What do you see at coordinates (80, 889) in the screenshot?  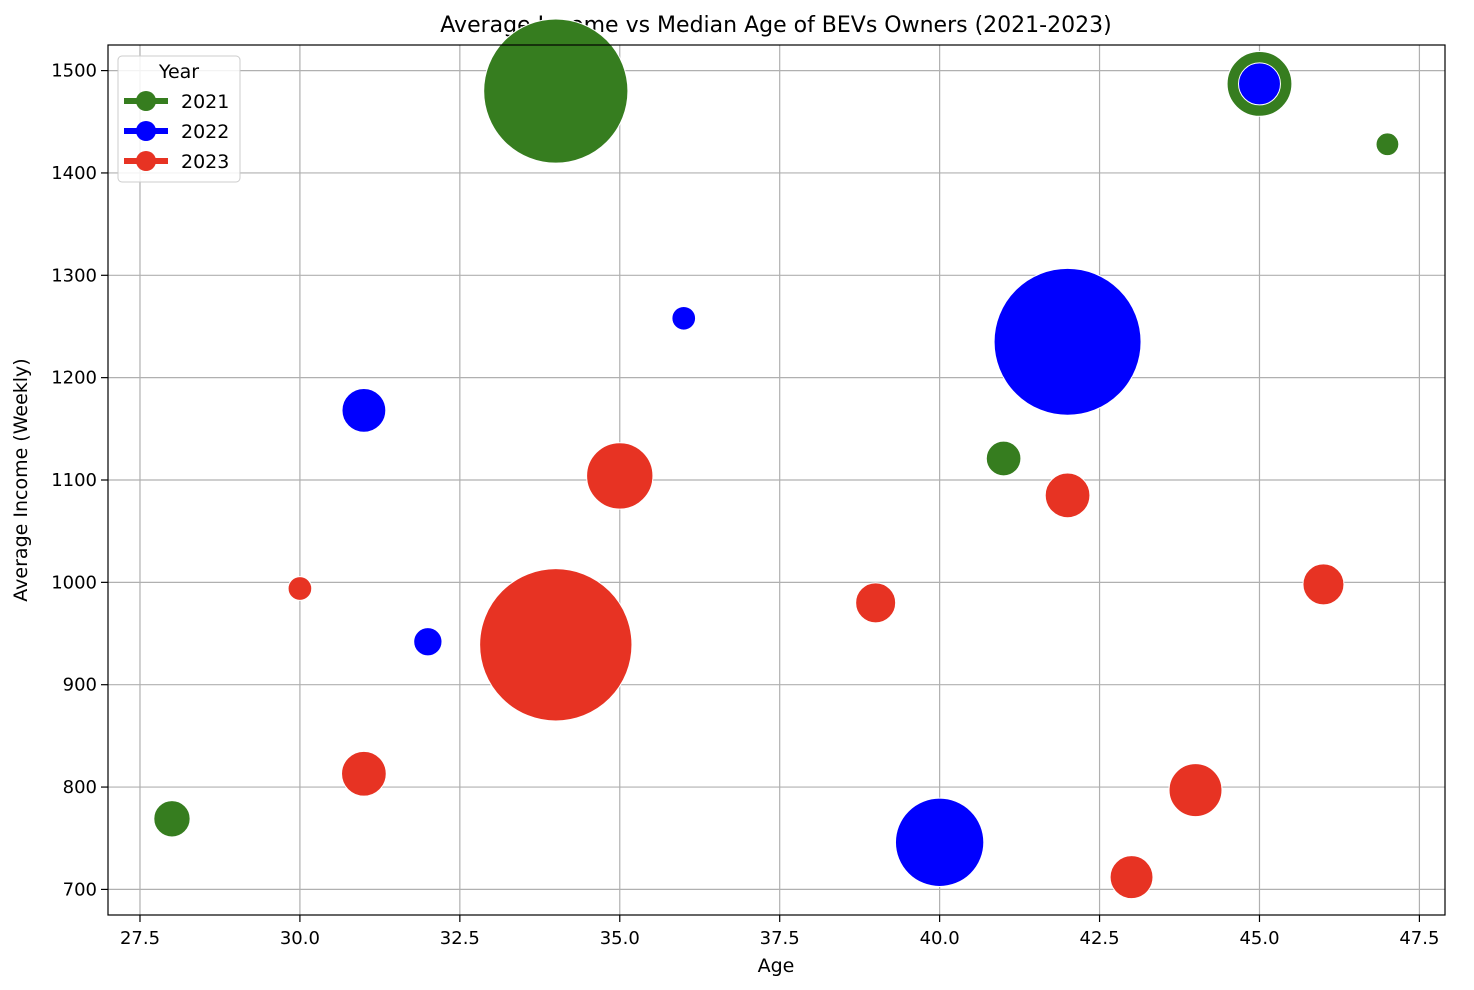 I see `y-tick-label: 700` at bounding box center [80, 889].